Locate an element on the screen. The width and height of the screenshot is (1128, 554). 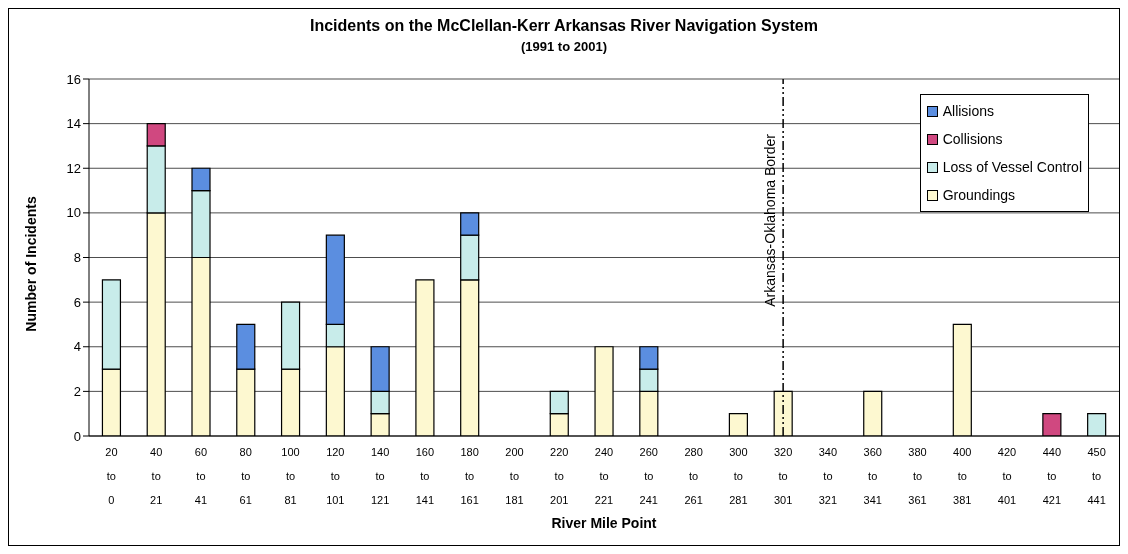
y-tick-label: 6 is located at coordinates (77, 302).